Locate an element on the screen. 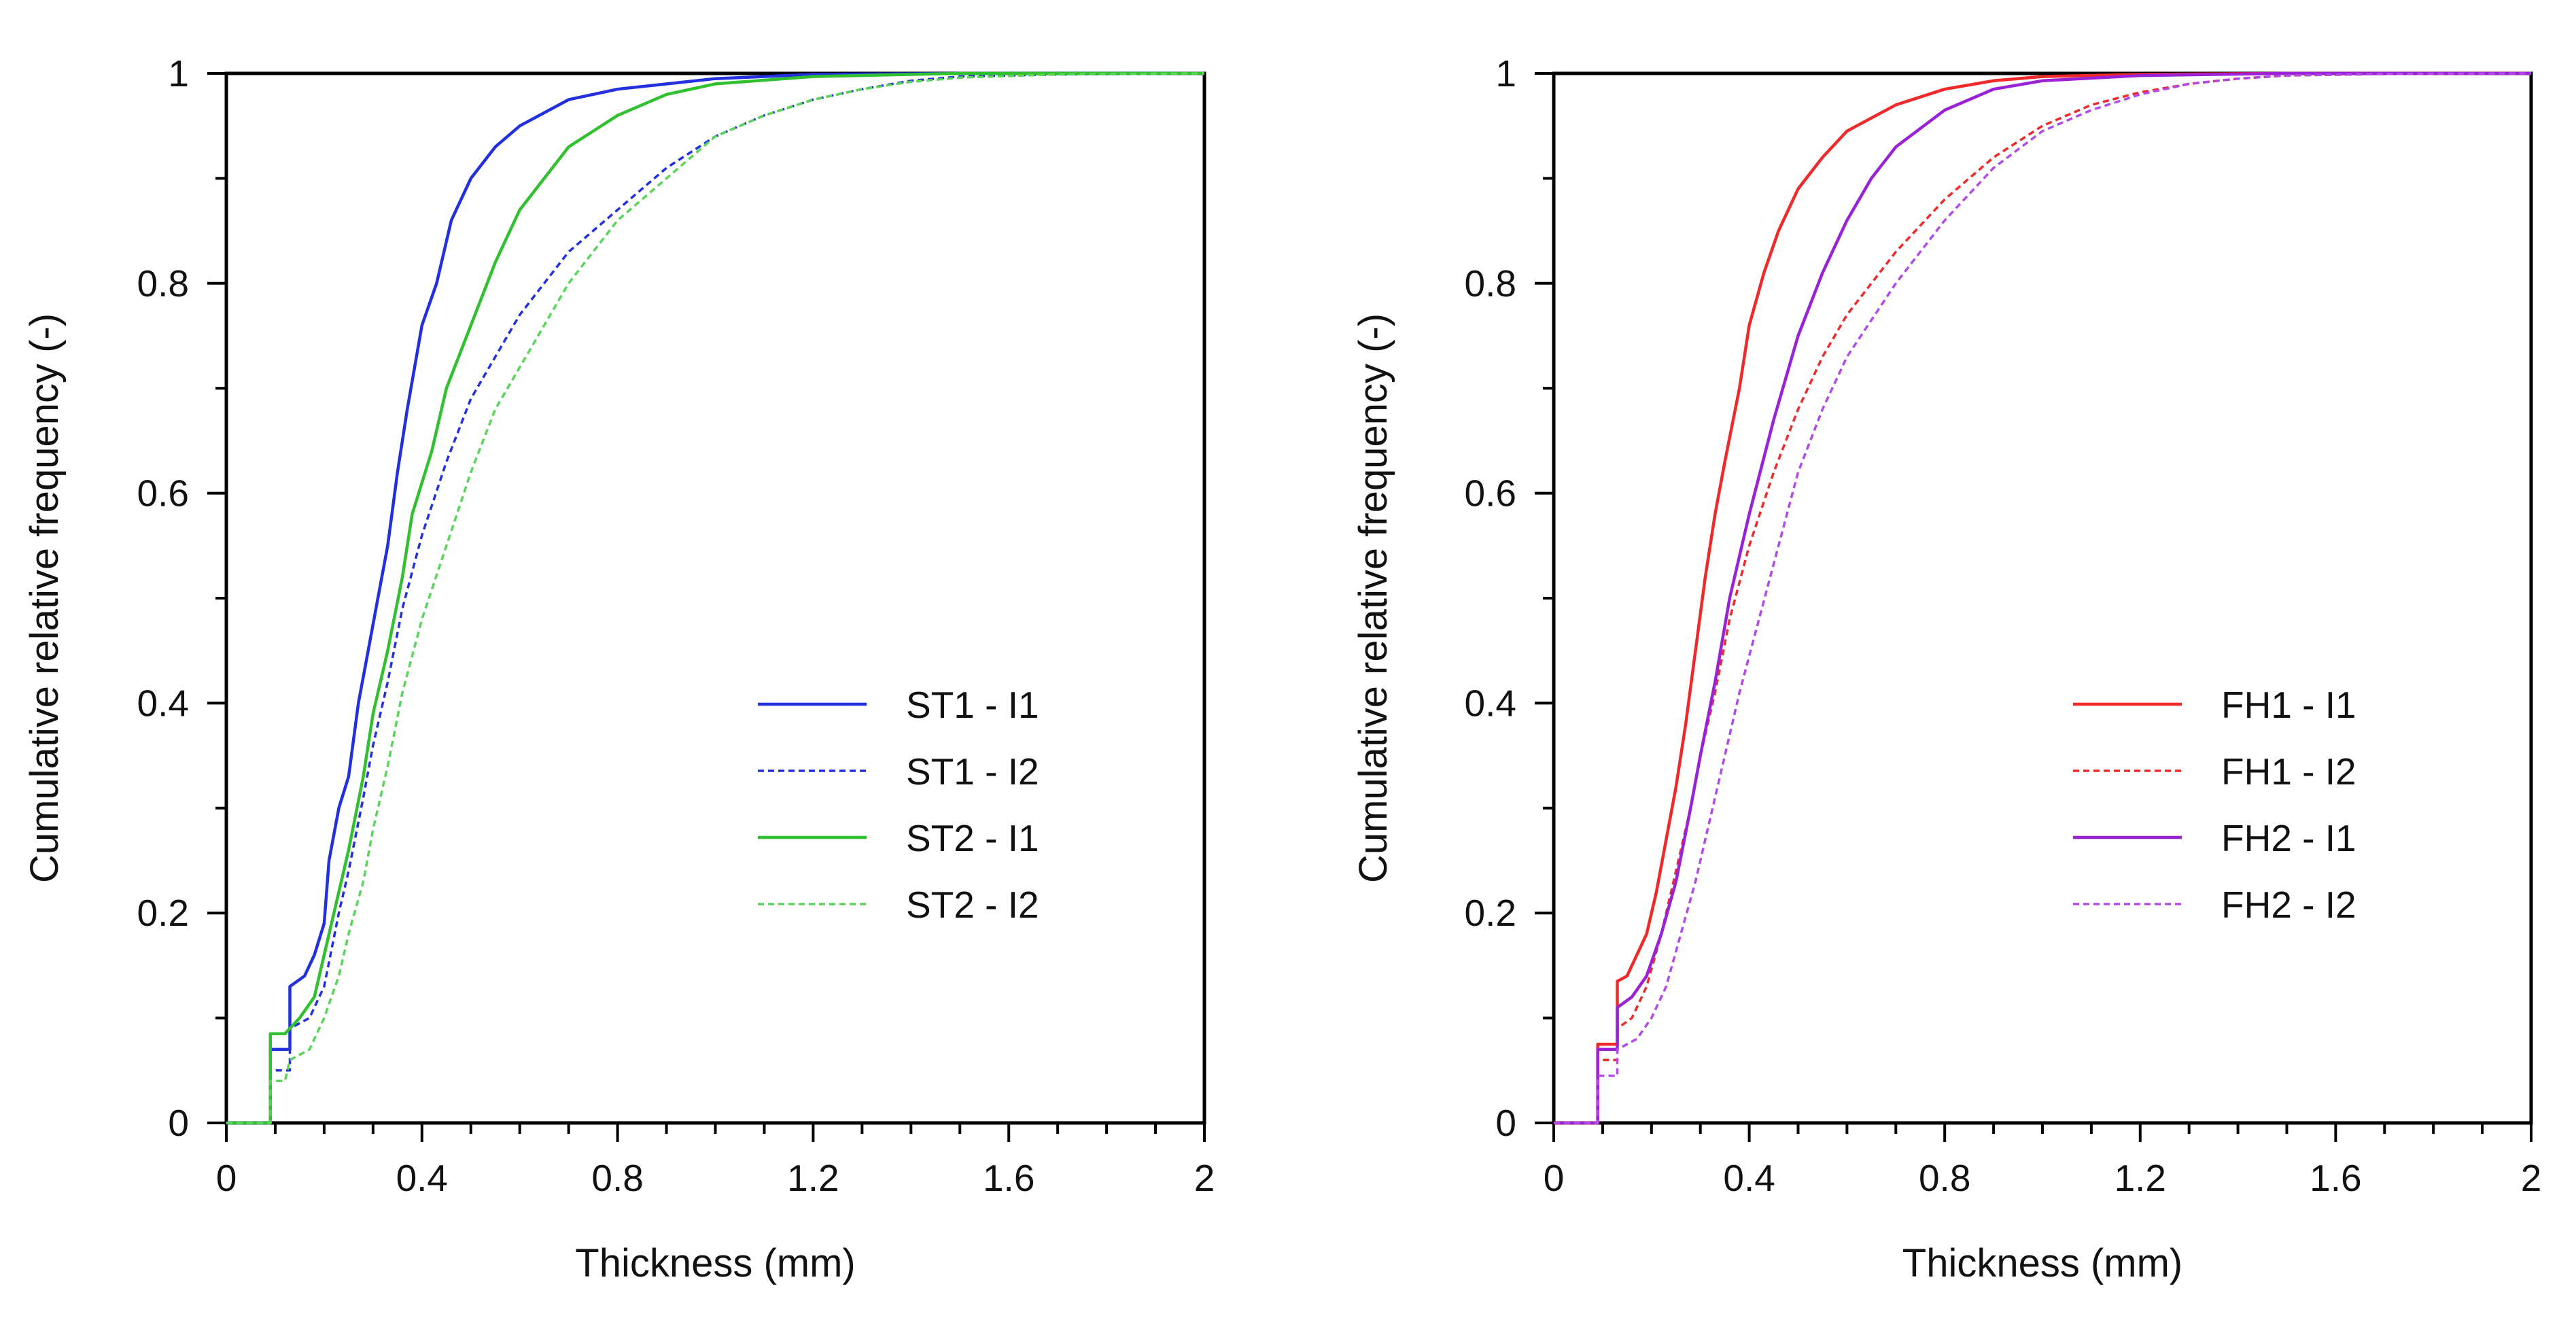 The image size is (2576, 1335). right-legend-label-3: FH2 - I1 is located at coordinates (2288, 838).